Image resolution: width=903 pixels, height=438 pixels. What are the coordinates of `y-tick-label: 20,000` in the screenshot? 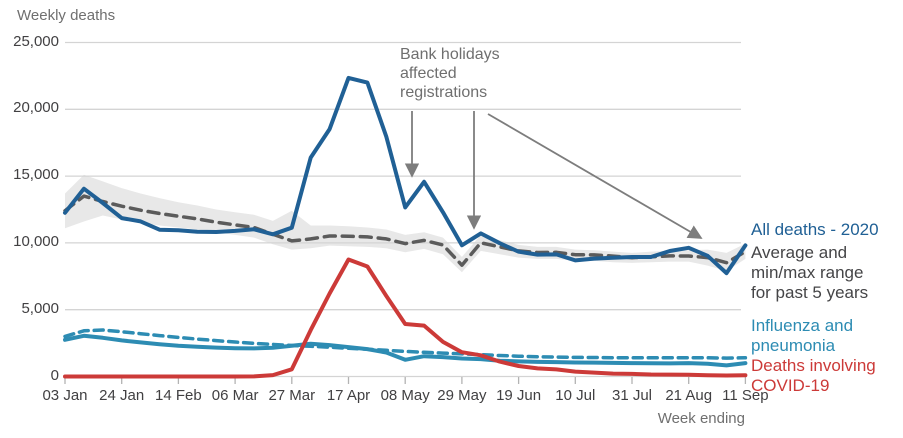 It's located at (36, 108).